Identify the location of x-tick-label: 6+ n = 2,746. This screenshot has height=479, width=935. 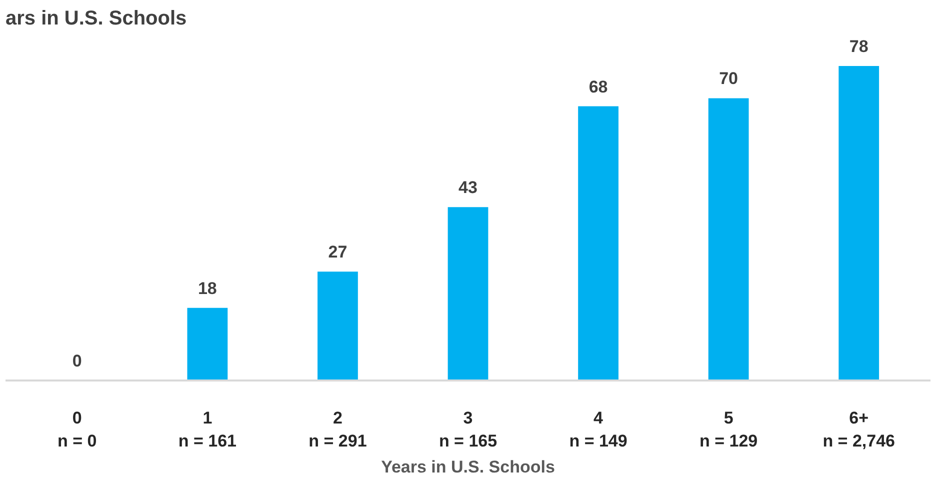
(859, 429).